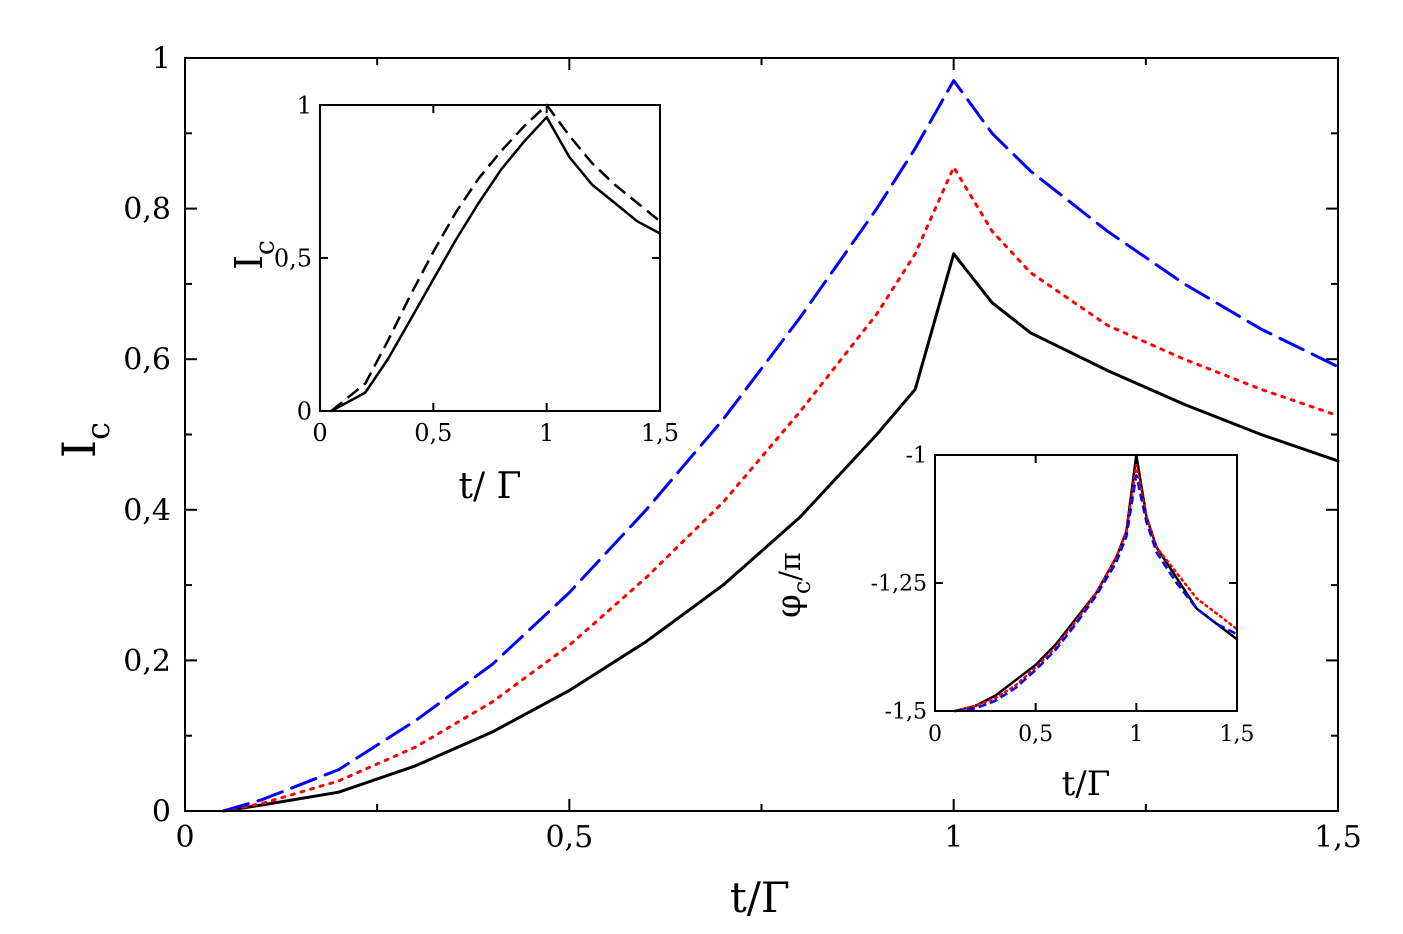 The height and width of the screenshot is (934, 1403). Describe the element at coordinates (319, 433) in the screenshot. I see `inset1-xtick-label: 0` at that location.